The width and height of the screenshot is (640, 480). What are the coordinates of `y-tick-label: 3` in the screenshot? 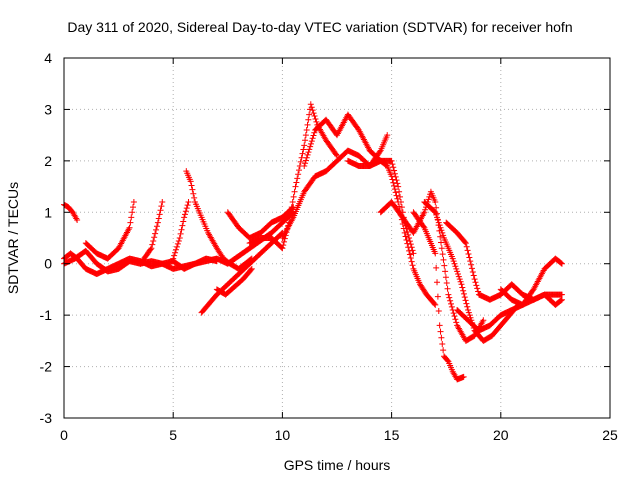 It's located at (48, 109).